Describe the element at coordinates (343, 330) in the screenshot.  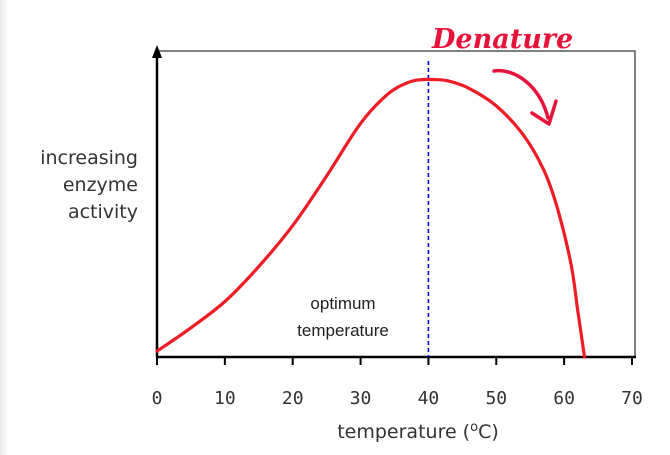
I see `optimum-label-line-2: temperature` at that location.